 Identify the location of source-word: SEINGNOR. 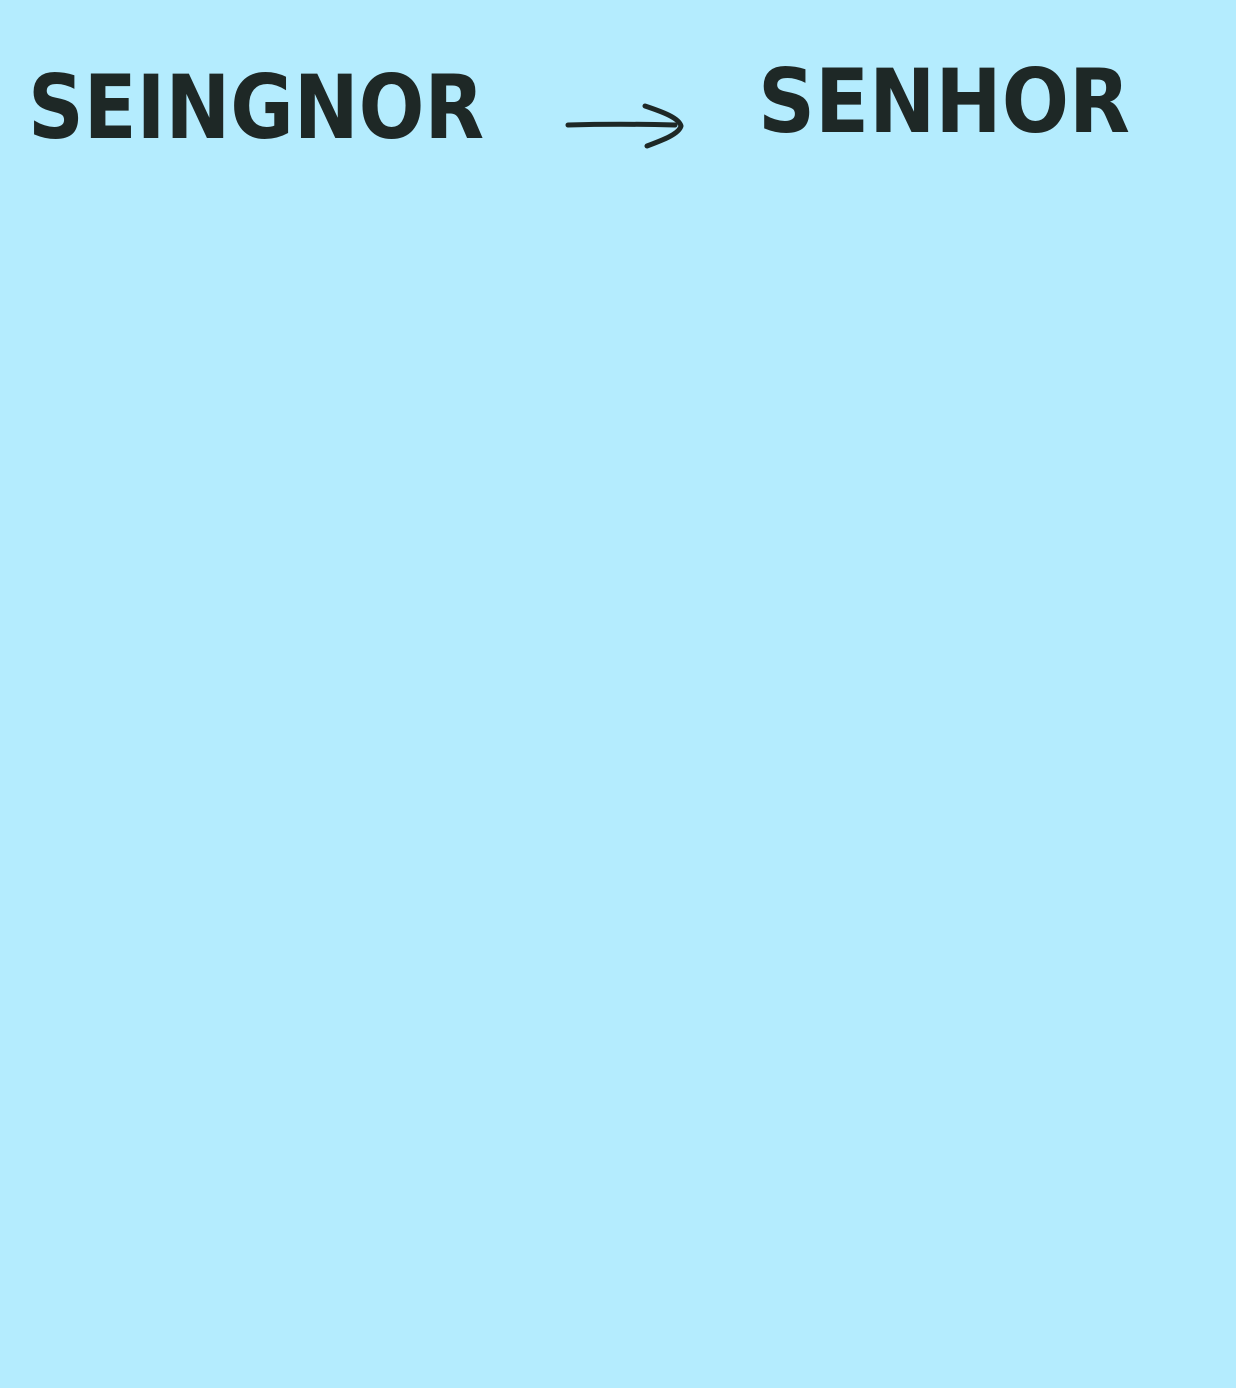
(256, 107).